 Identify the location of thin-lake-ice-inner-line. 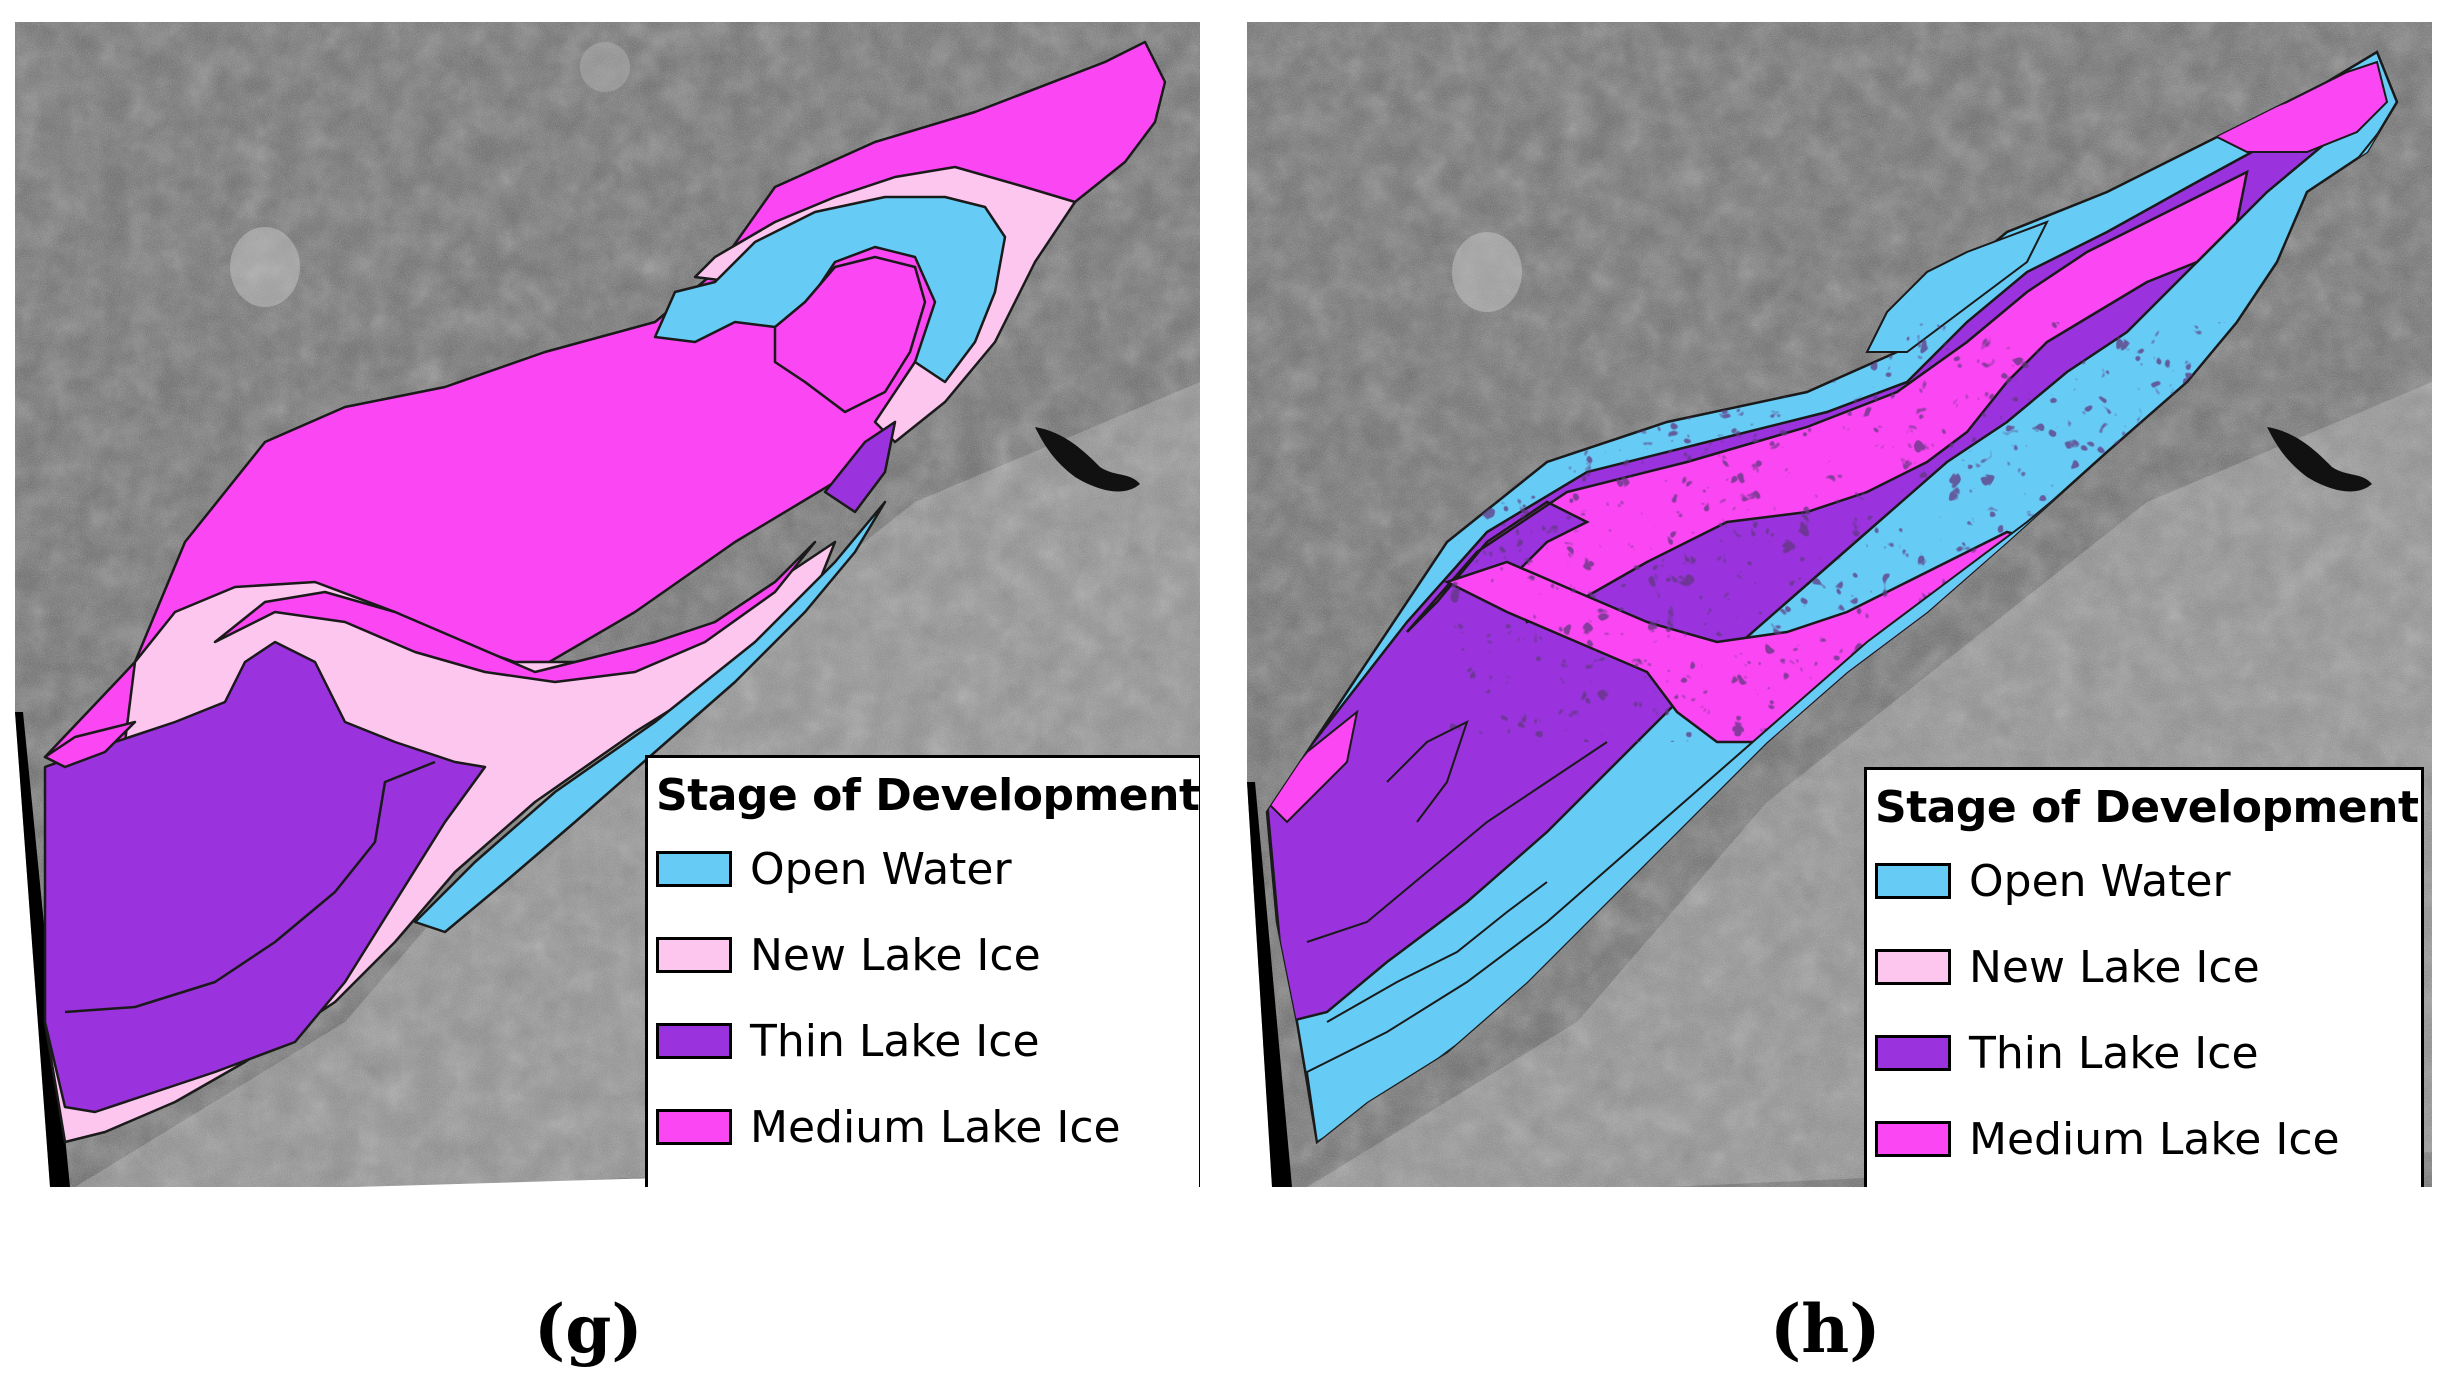
(250, 887).